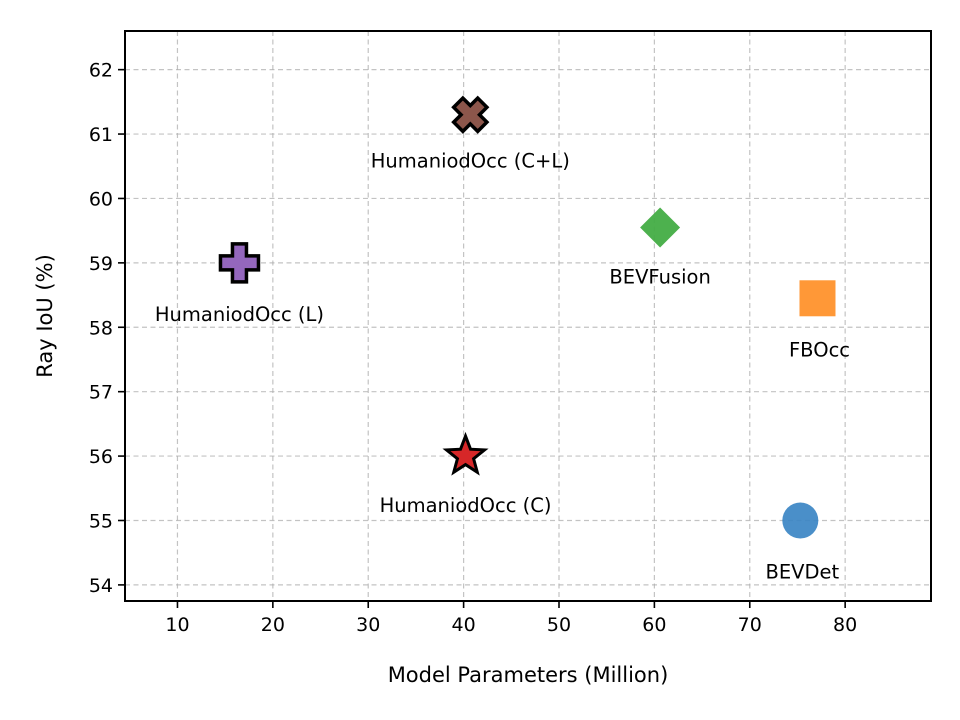 The image size is (960, 720). What do you see at coordinates (817, 298) in the screenshot?
I see `point-fbocc-marker` at bounding box center [817, 298].